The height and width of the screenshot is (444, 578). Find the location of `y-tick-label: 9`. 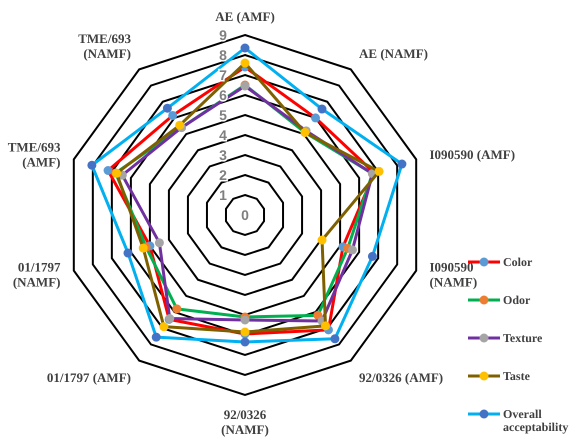

y-tick-label: 9 is located at coordinates (223, 35).